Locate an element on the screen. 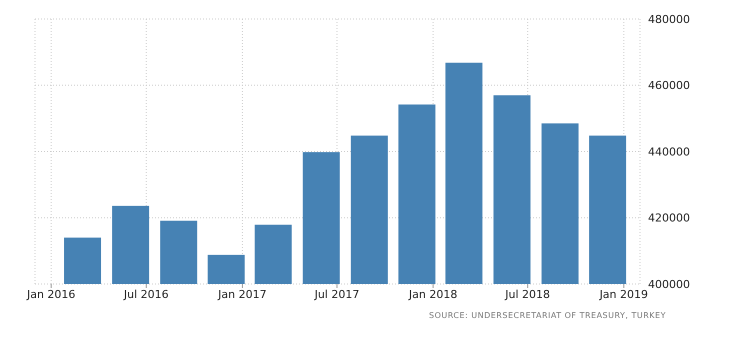  x-tick-label: Jul 2018 is located at coordinates (527, 294).